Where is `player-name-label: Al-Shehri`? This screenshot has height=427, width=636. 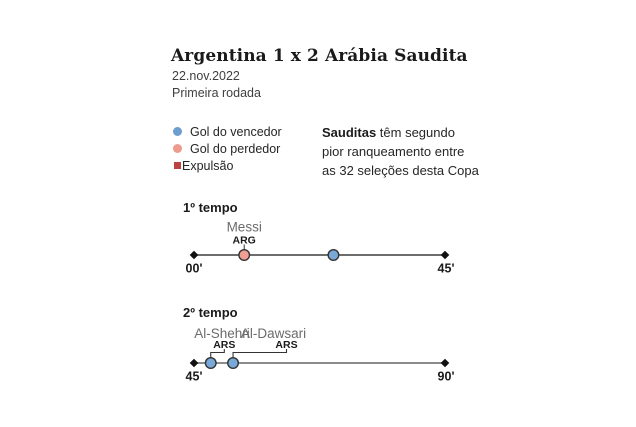 player-name-label: Al-Shehri is located at coordinates (222, 333).